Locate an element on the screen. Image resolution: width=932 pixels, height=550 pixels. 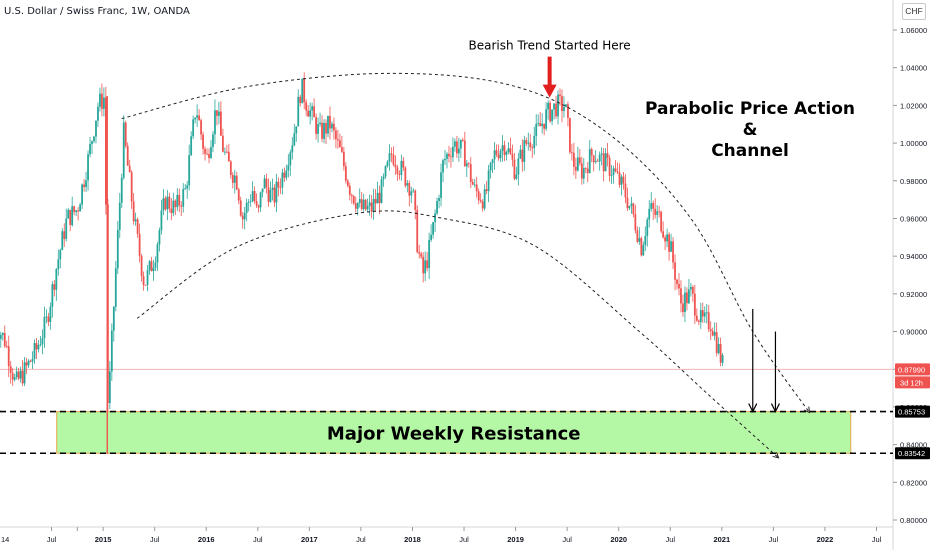
y-tick-label: 0.84000 is located at coordinates (913, 445).